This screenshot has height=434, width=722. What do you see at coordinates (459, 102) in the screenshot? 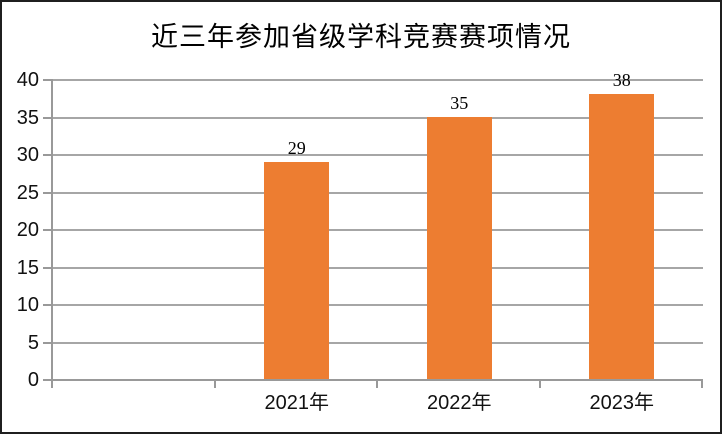
I see `bar-value-label-2022: 35` at bounding box center [459, 102].